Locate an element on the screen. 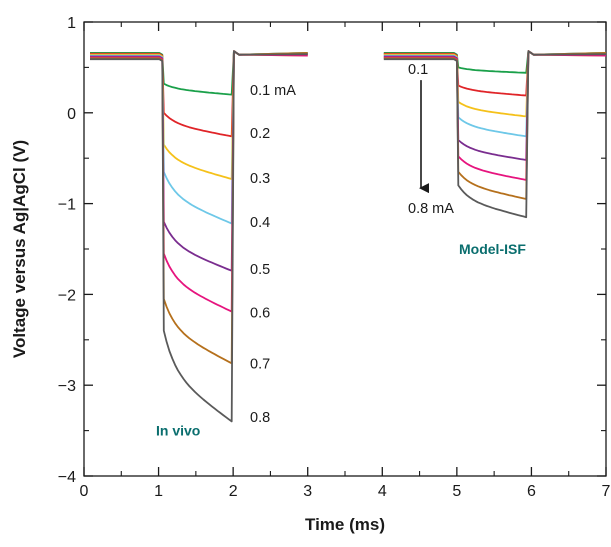 The height and width of the screenshot is (547, 611). x-tick-label: 3 is located at coordinates (307, 491).